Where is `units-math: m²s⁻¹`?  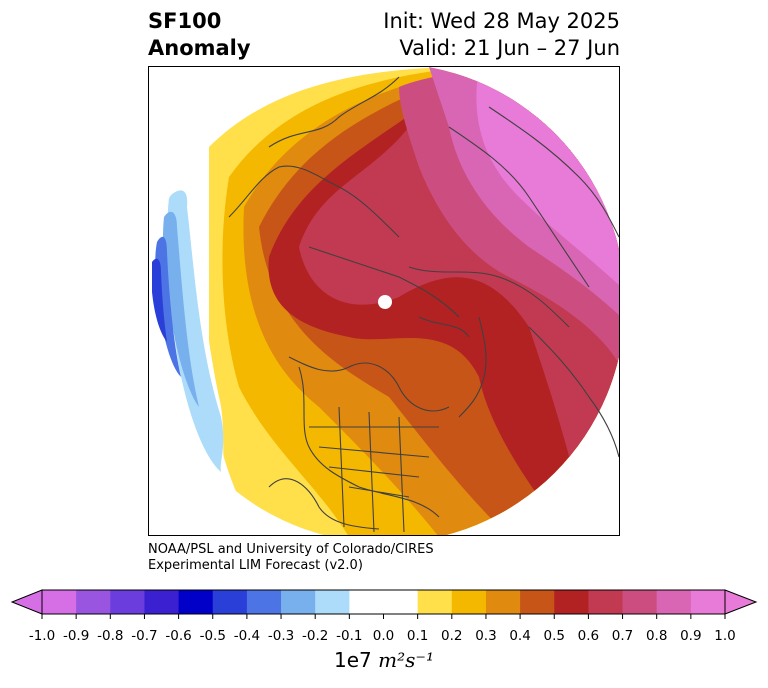 units-math: m²s⁻¹ is located at coordinates (406, 660).